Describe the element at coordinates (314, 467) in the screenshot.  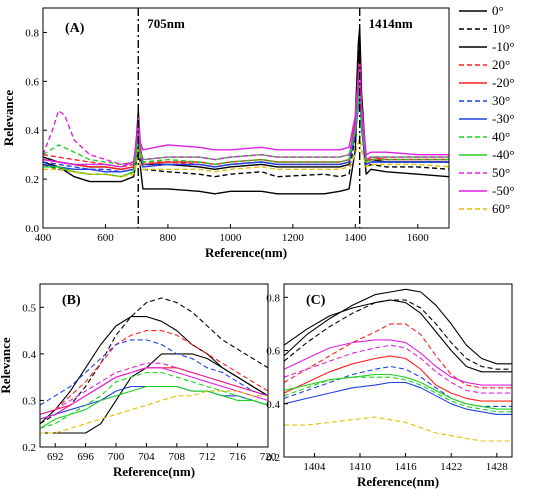
I see `x-tick-label: 1404` at that location.